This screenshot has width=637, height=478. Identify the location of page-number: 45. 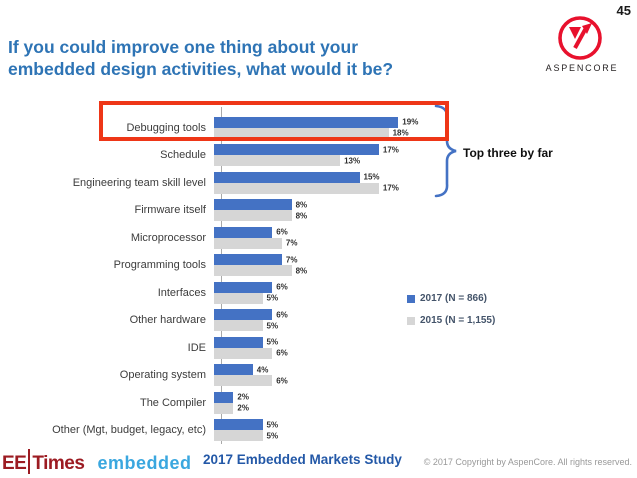
(623, 10).